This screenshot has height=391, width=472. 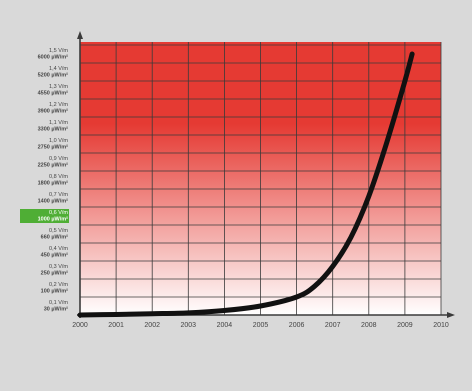 What do you see at coordinates (58, 177) in the screenshot?
I see `y-tick-label-vm: 0,8 V/m` at bounding box center [58, 177].